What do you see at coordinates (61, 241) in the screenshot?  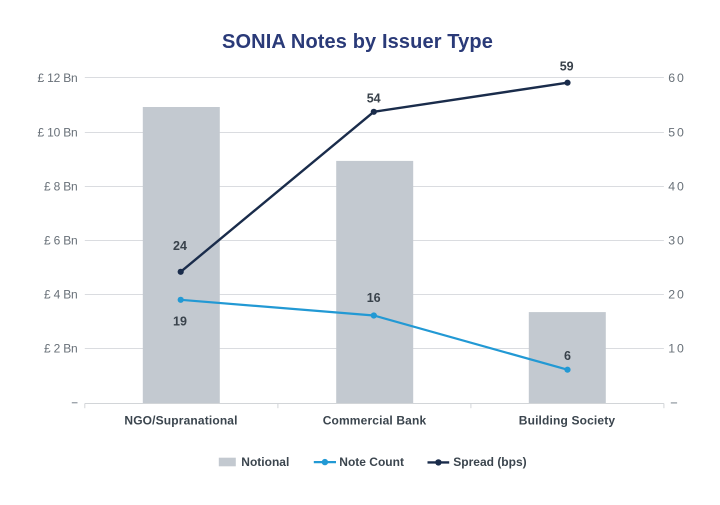 I see `svg-text: £ 6 Bn` at bounding box center [61, 241].